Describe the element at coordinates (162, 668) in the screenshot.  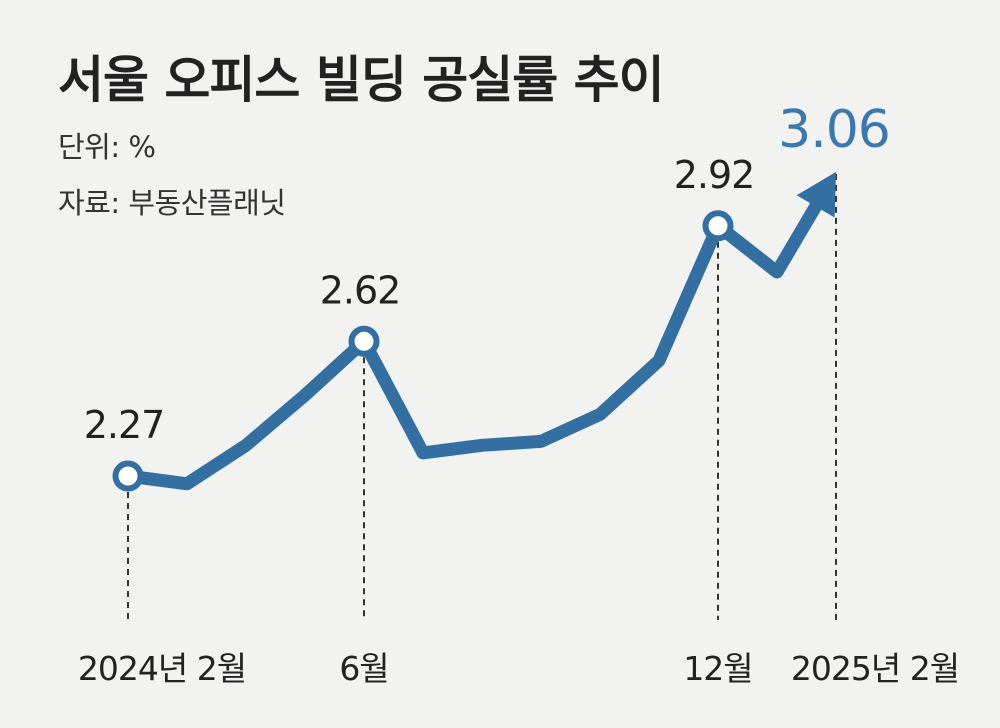
I see `x-tick-label: 2024년 2월` at that location.